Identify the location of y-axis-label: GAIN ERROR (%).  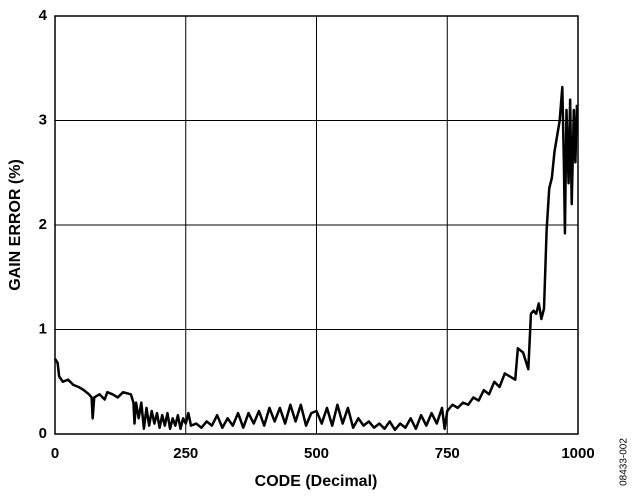
(15, 225).